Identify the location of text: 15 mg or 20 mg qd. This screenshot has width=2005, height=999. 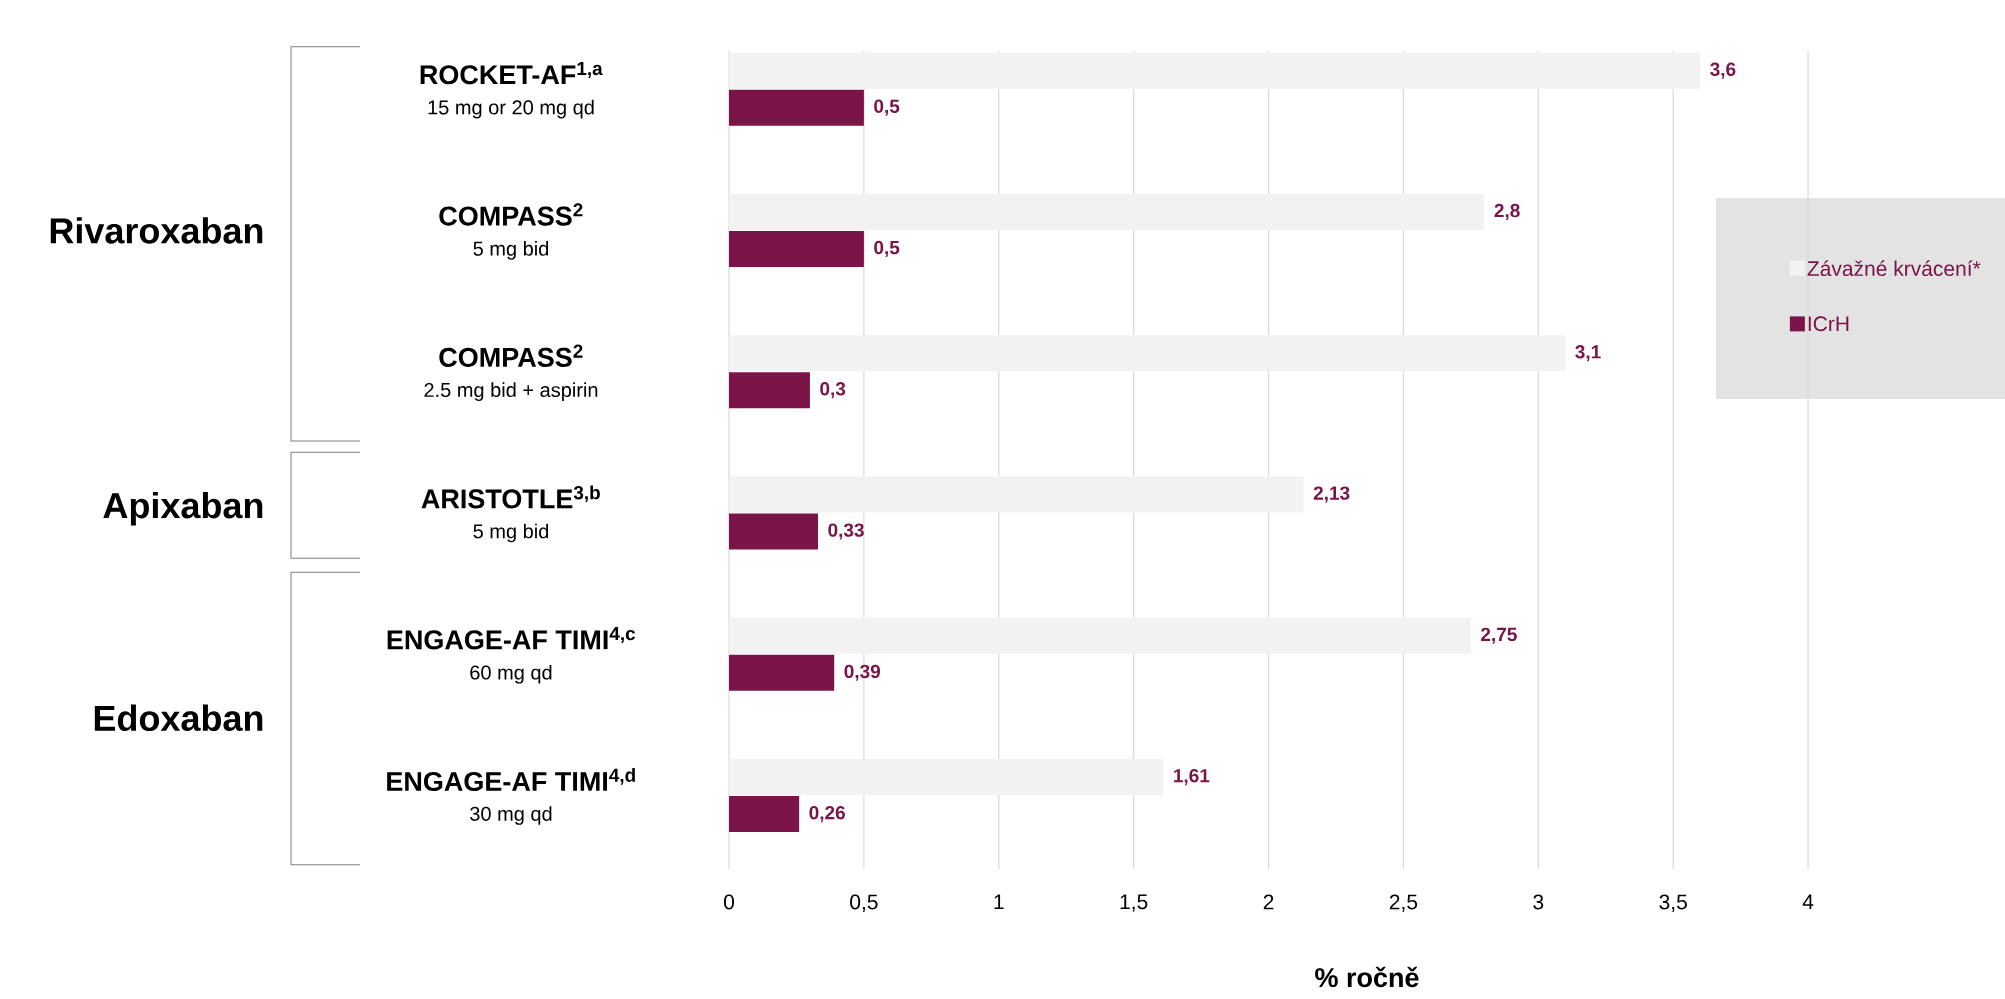
(511, 109).